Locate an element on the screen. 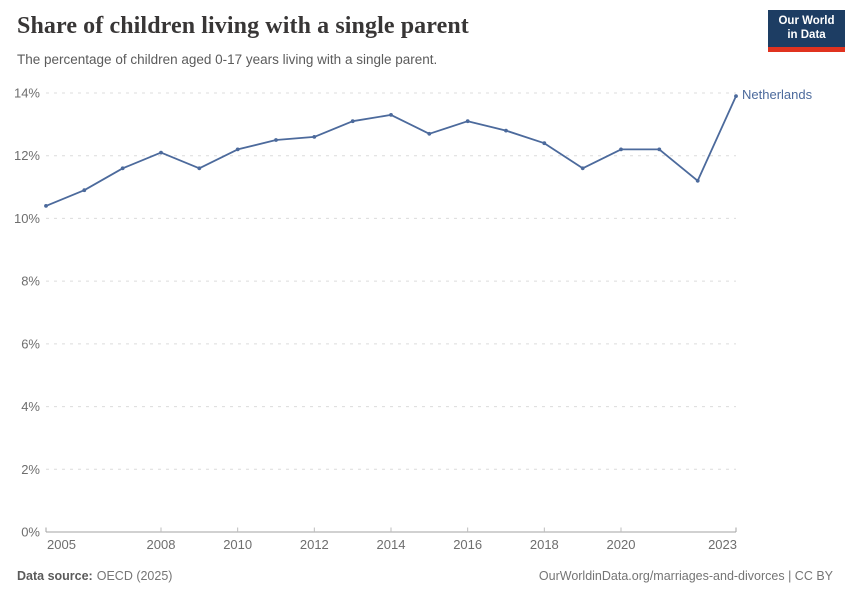  netherlands-point-2014 is located at coordinates (391, 115).